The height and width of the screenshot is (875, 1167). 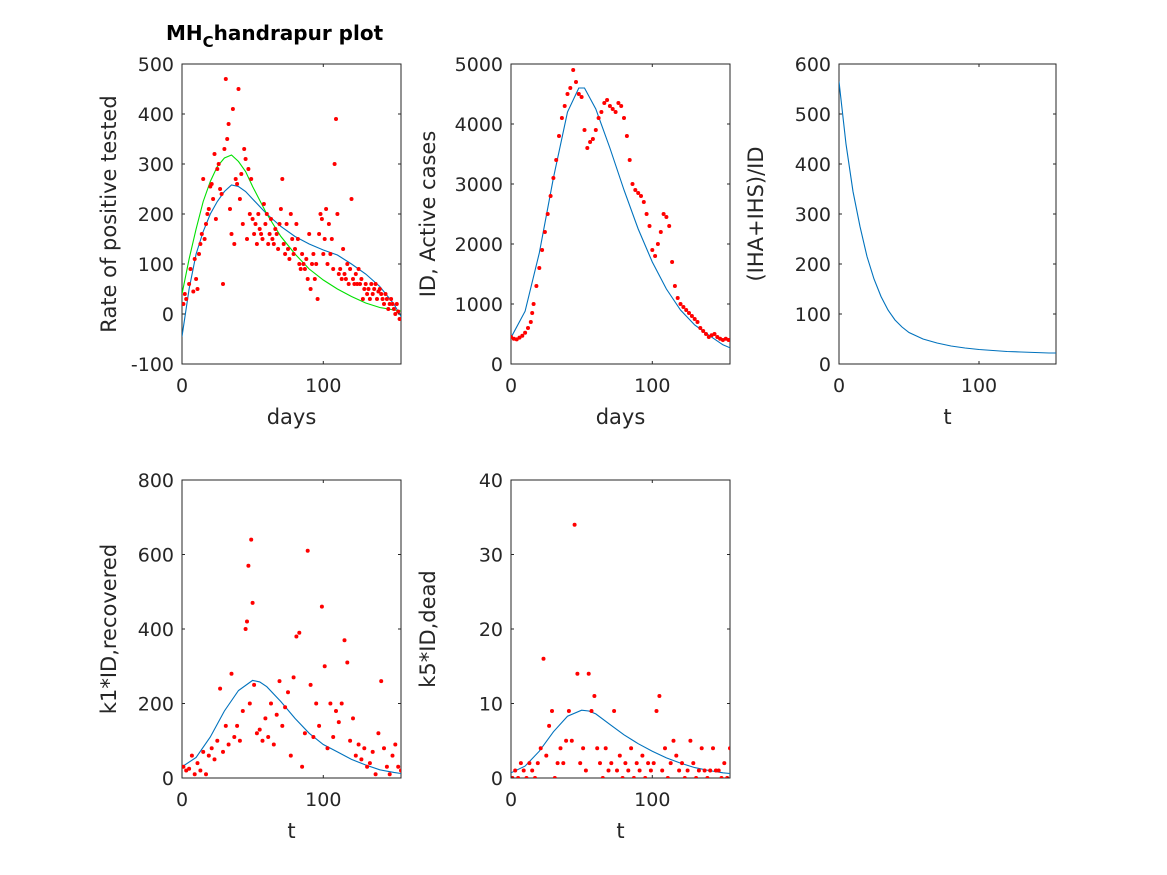 What do you see at coordinates (156, 630) in the screenshot?
I see `y-tick-label: 400` at bounding box center [156, 630].